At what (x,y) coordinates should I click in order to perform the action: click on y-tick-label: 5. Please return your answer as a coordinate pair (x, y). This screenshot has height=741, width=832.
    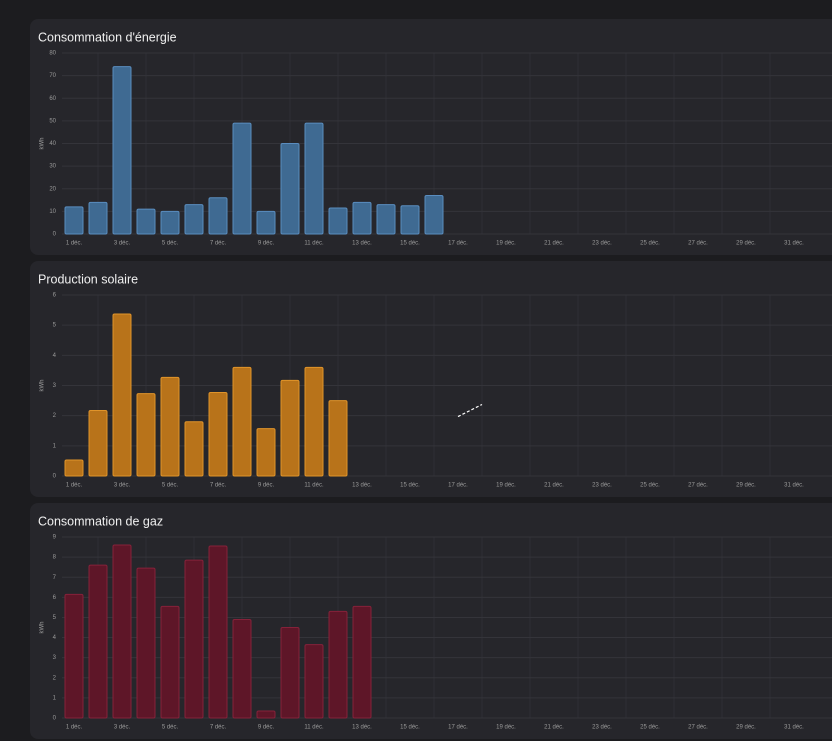
    Looking at the image, I should click on (55, 618).